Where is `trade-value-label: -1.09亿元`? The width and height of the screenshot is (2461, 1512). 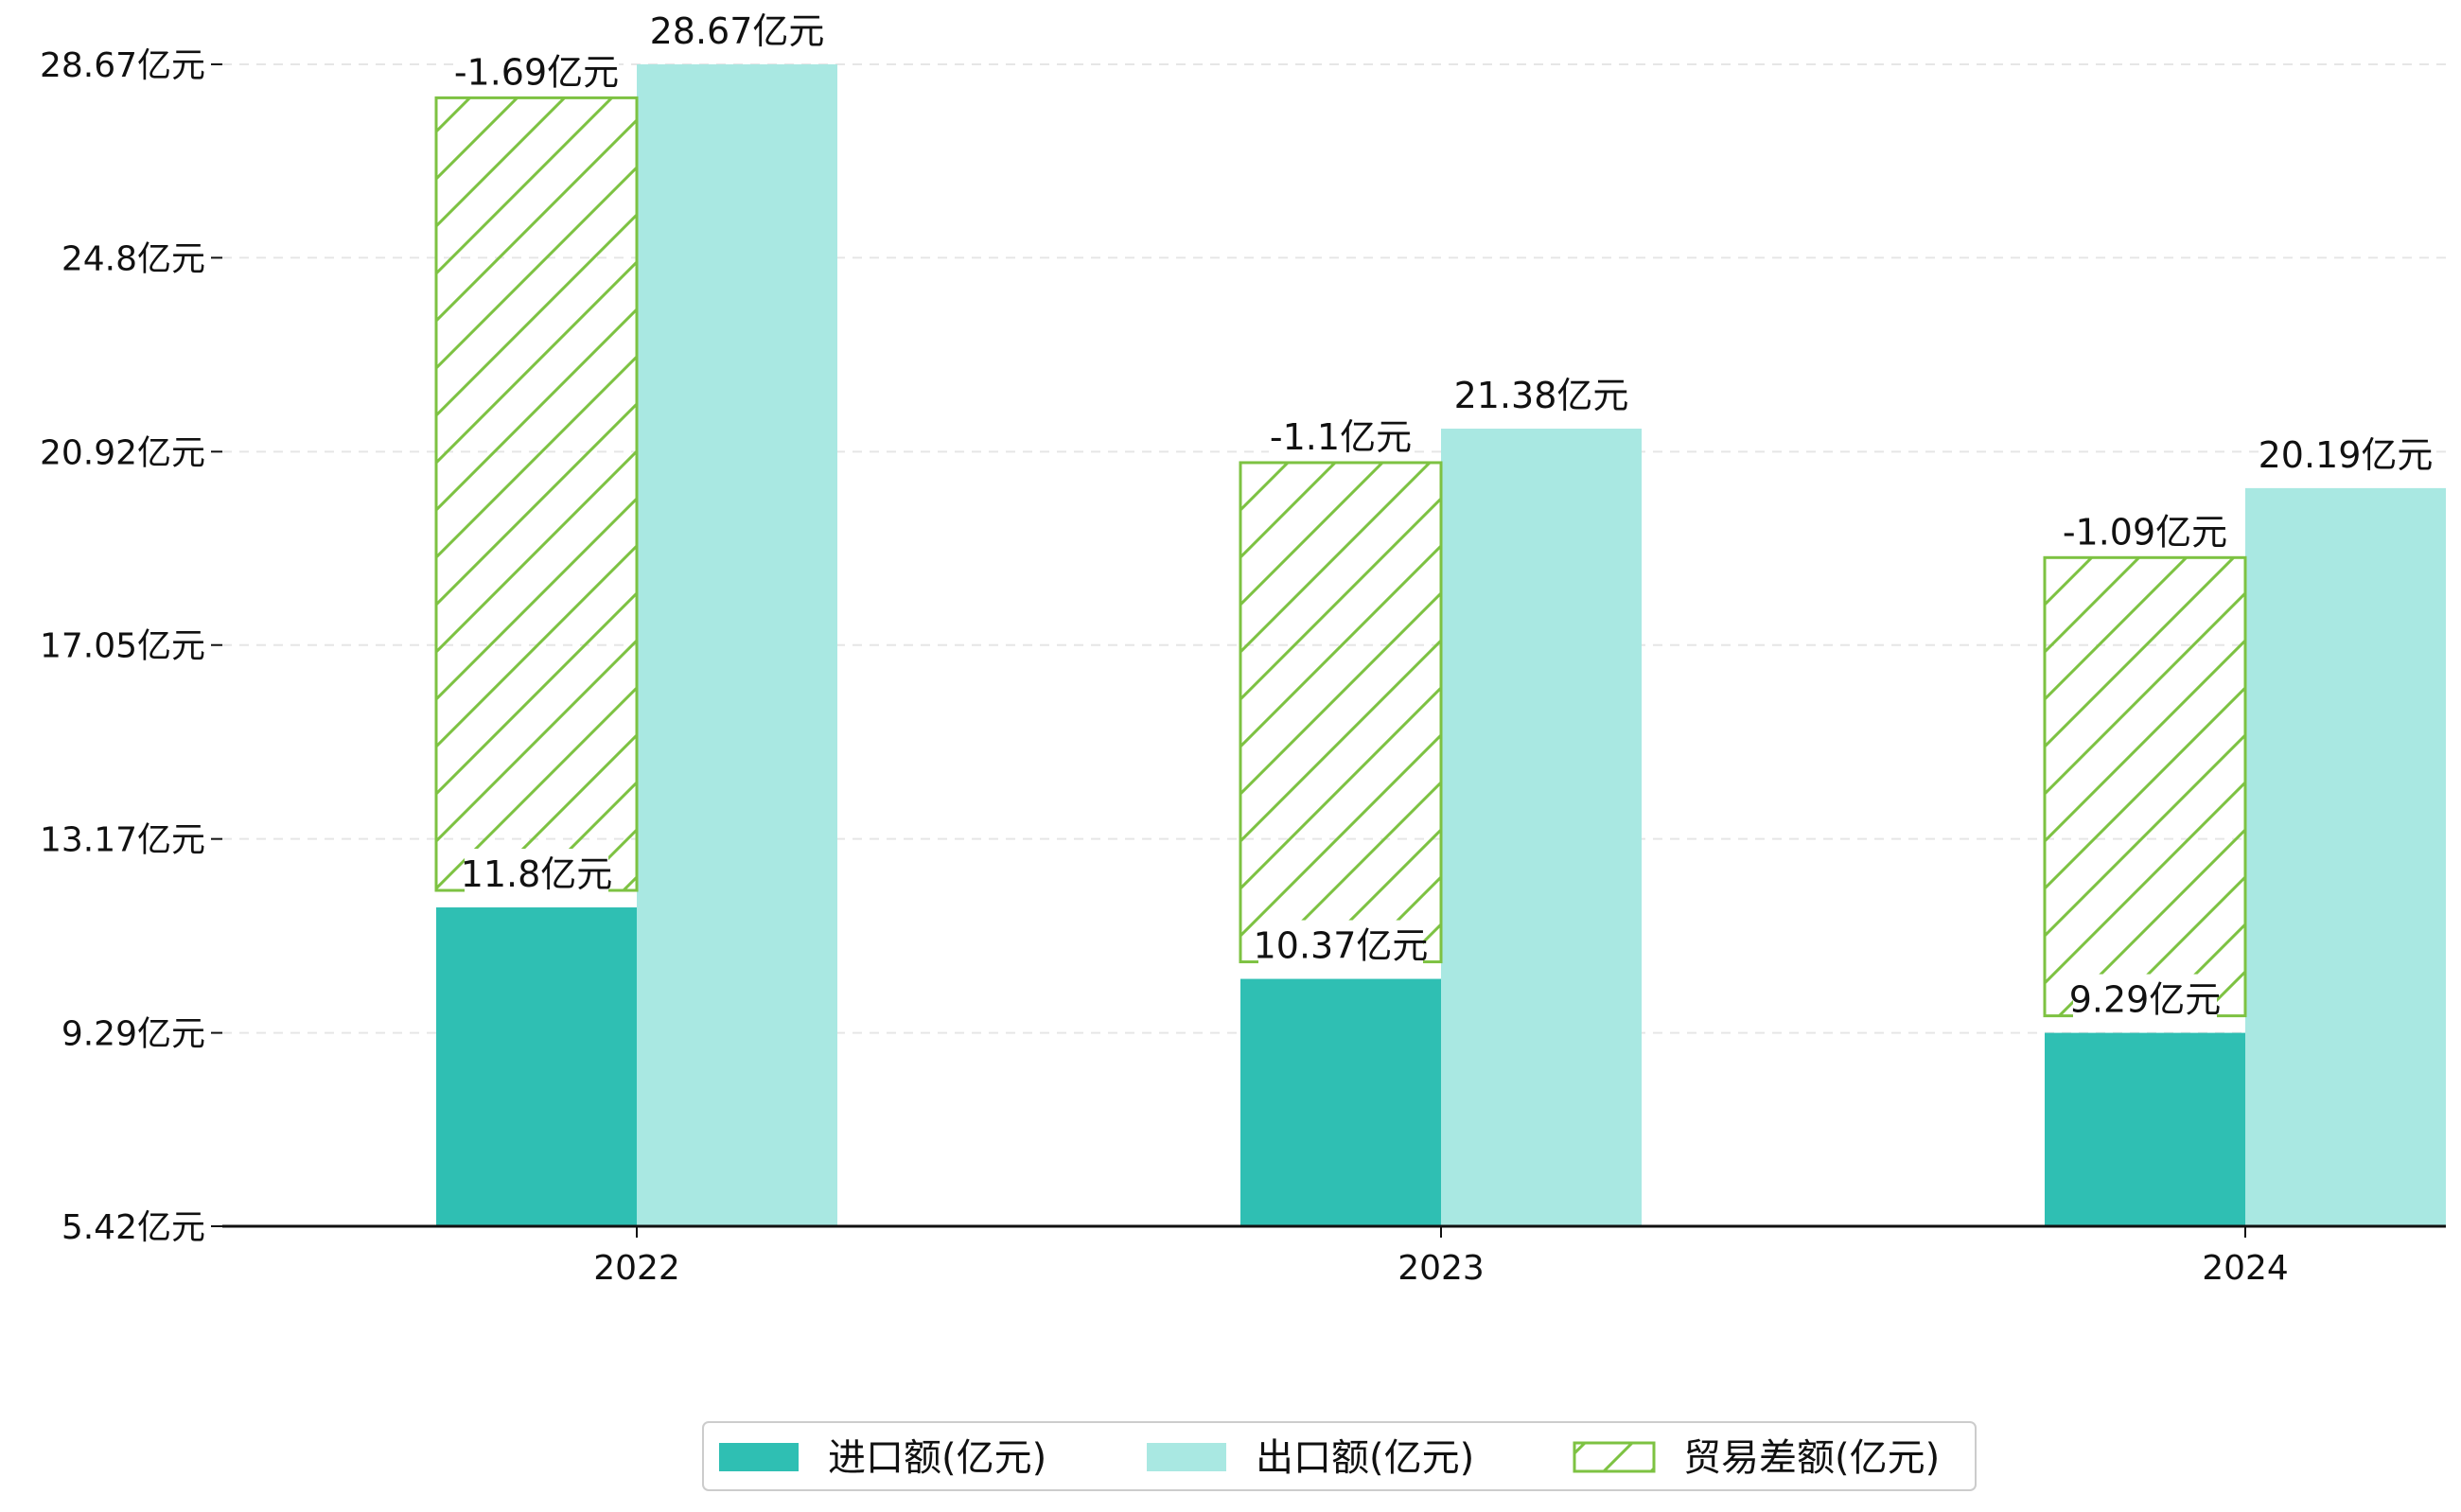
trade-value-label: -1.09亿元 is located at coordinates (2145, 532).